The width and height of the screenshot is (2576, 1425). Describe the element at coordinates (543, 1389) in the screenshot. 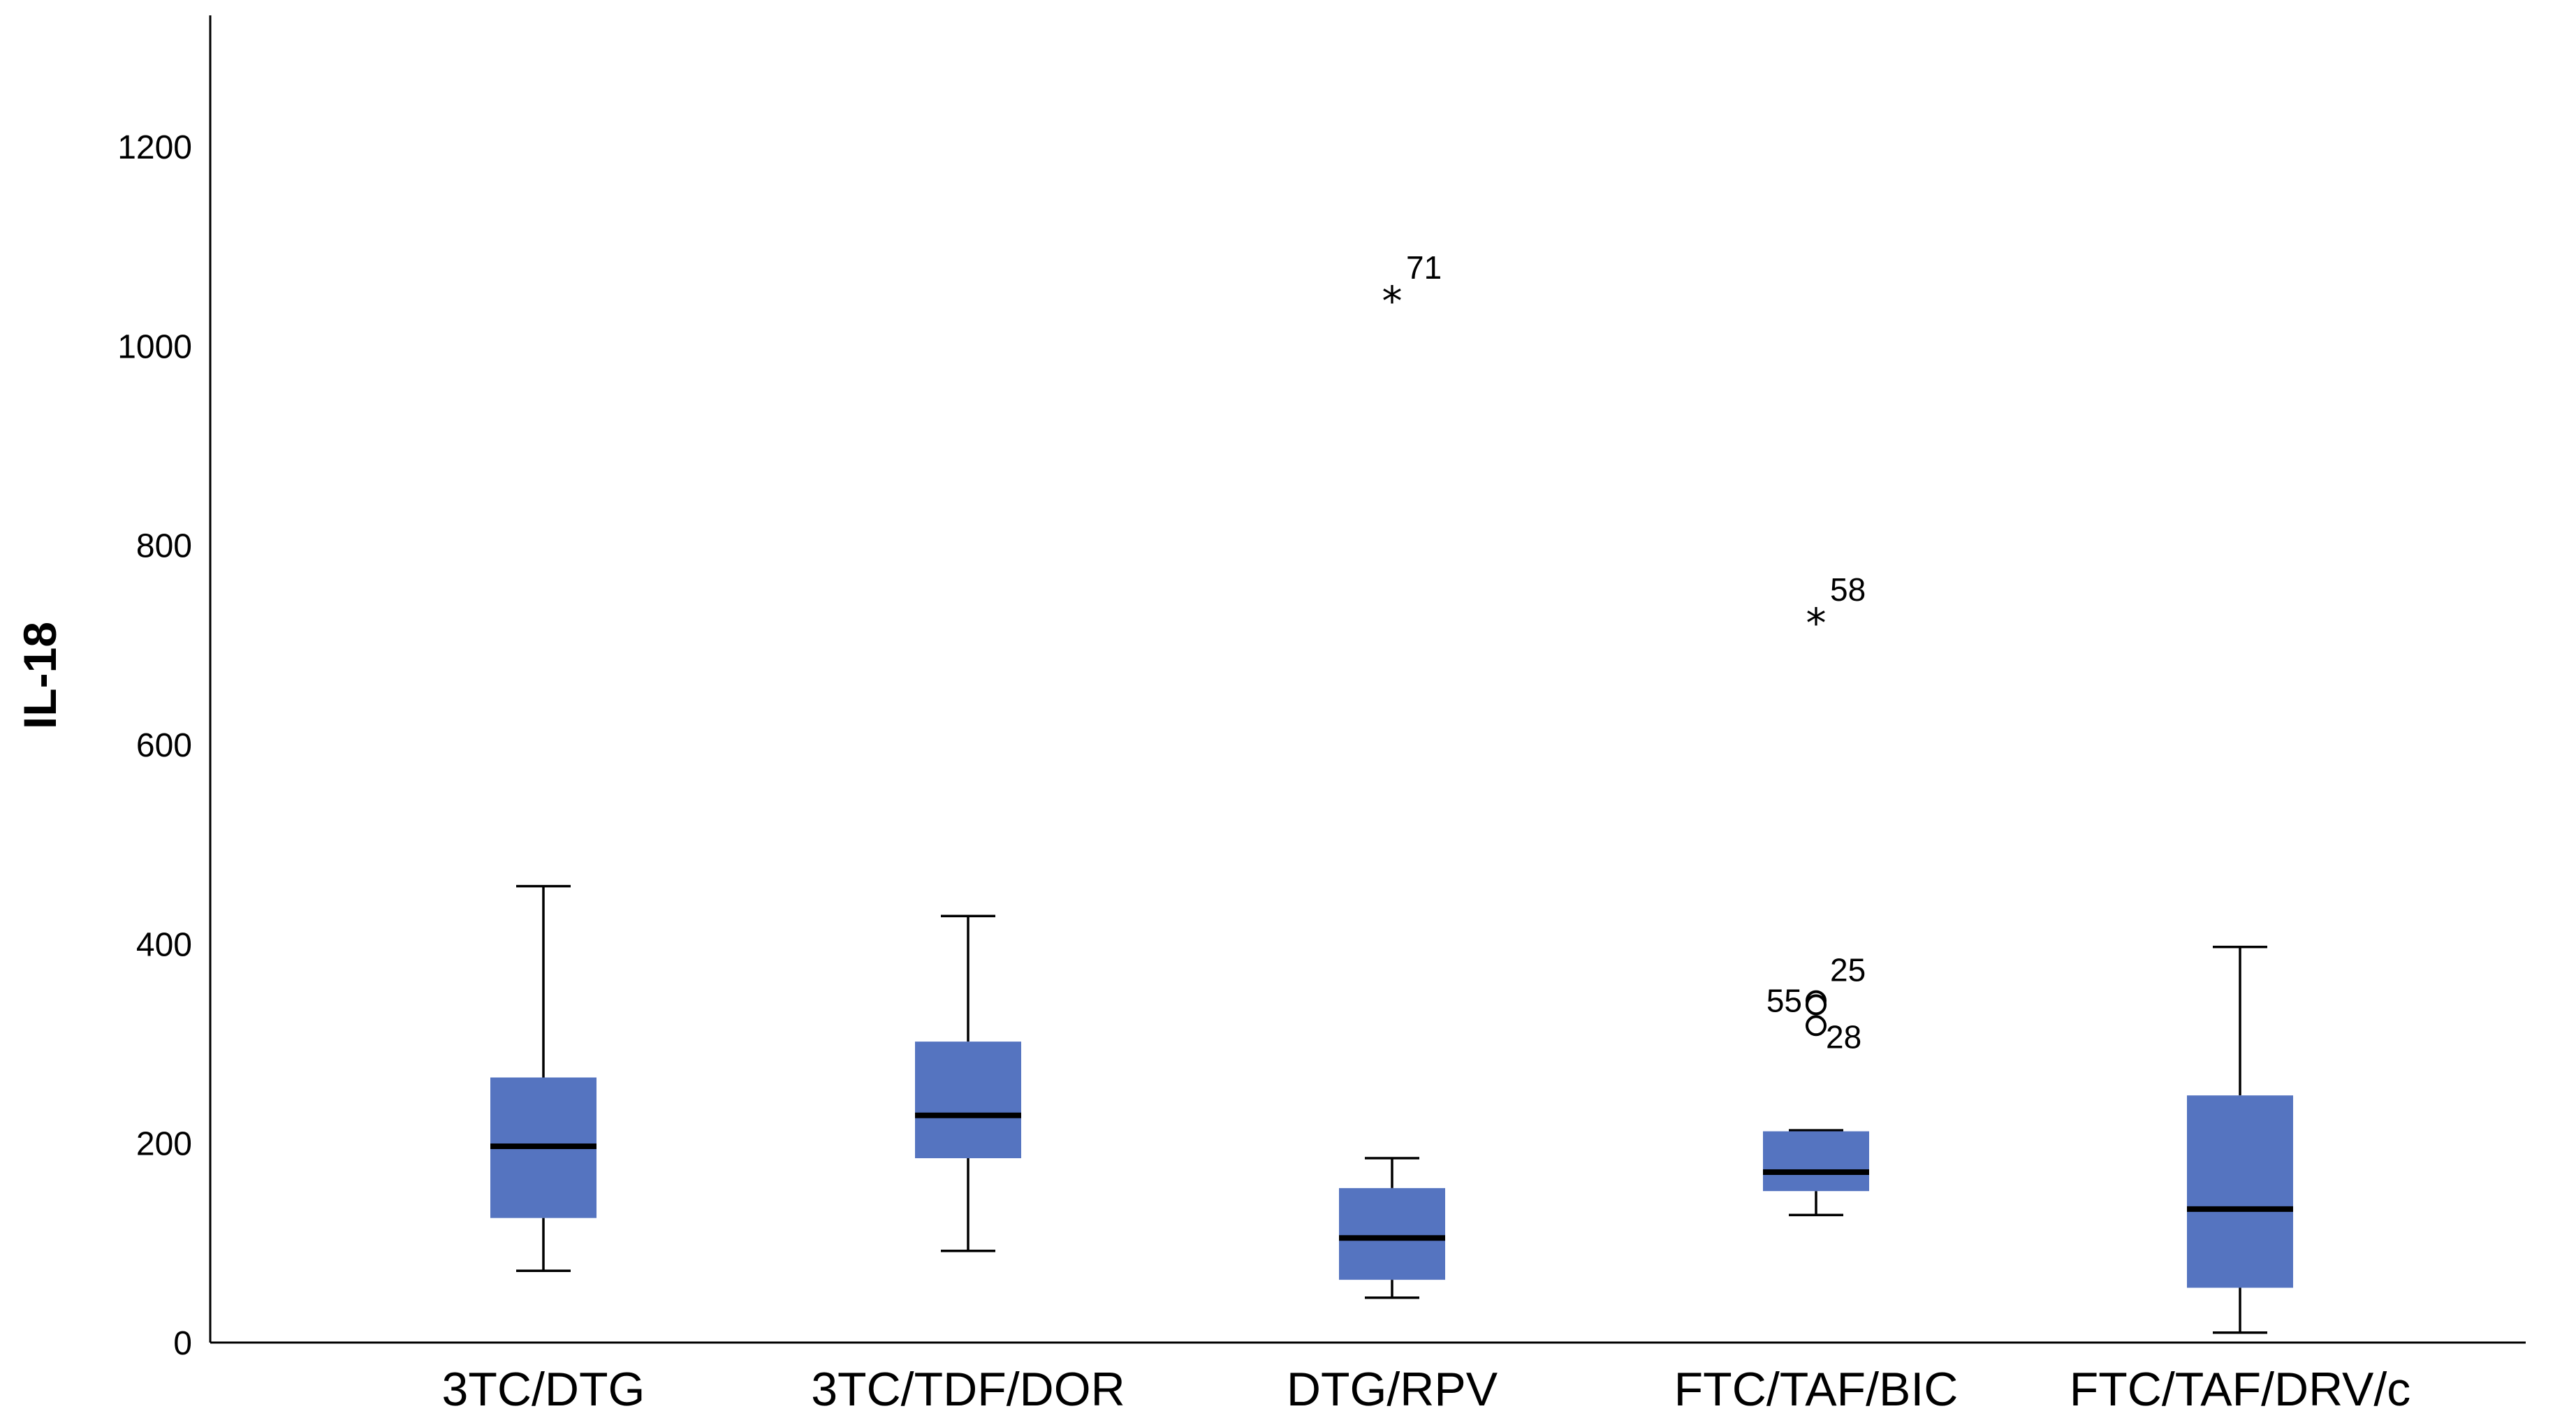

I see `x-category-label: 3TC/DTG` at that location.